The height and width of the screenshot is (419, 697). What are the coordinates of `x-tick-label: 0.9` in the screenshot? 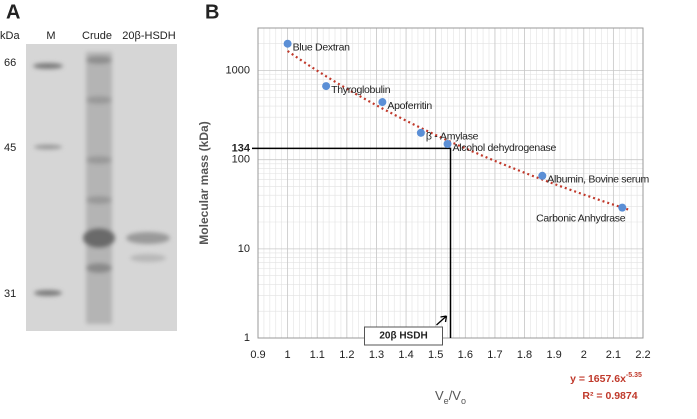 It's located at (257, 355).